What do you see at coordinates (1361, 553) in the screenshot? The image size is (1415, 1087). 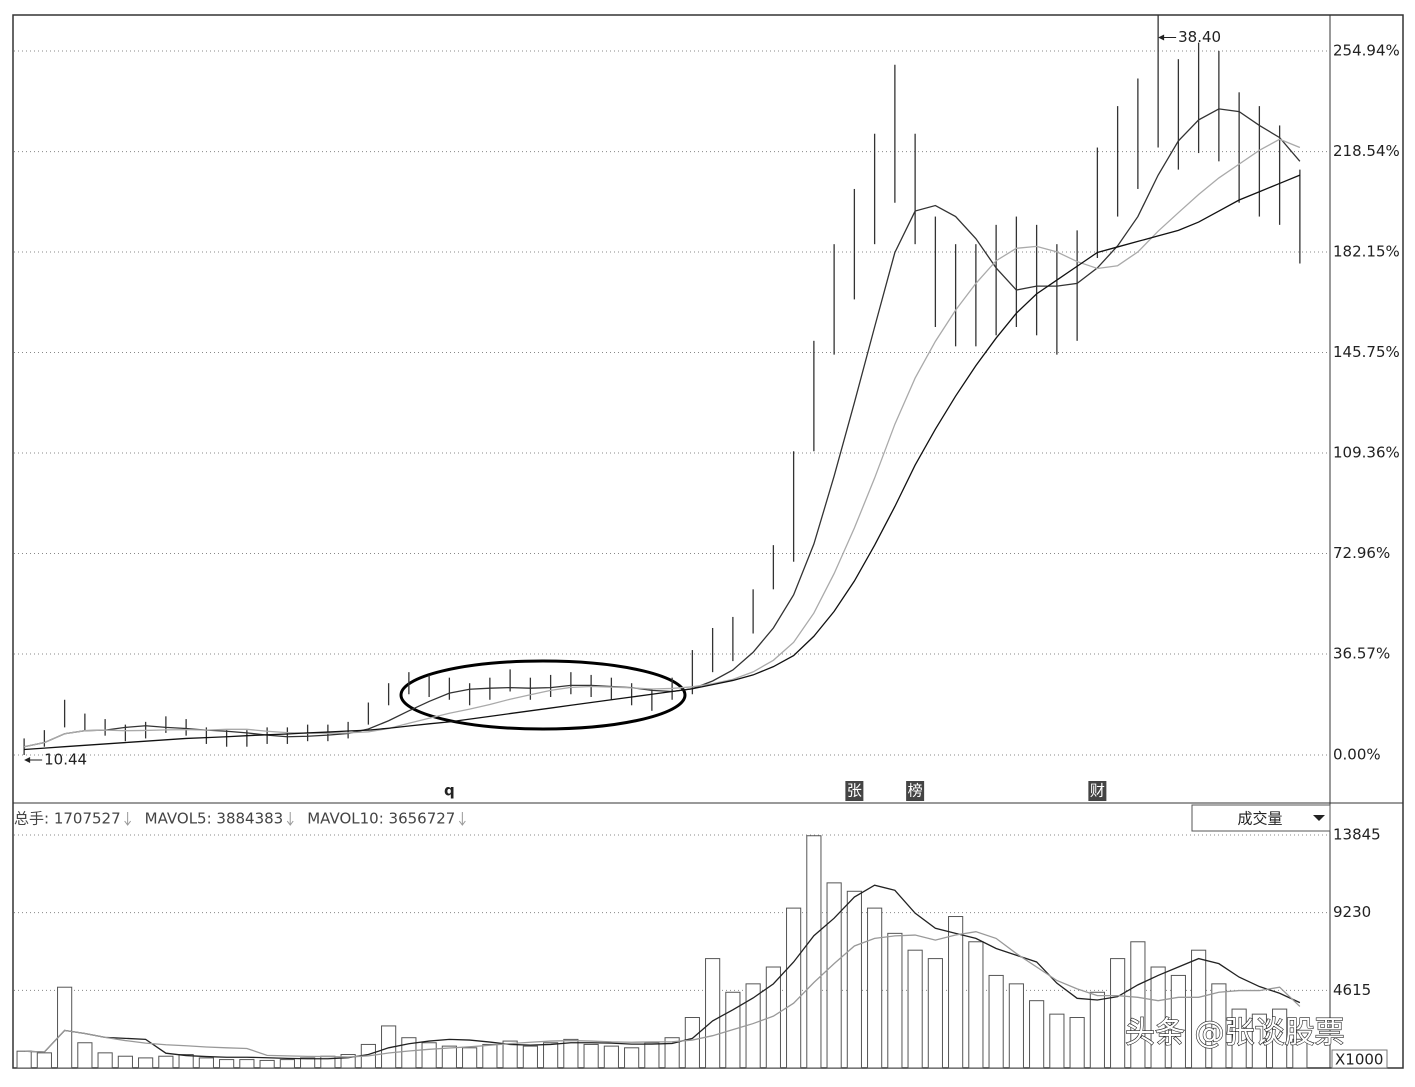 I see `y-tick-label: 72.96%` at bounding box center [1361, 553].